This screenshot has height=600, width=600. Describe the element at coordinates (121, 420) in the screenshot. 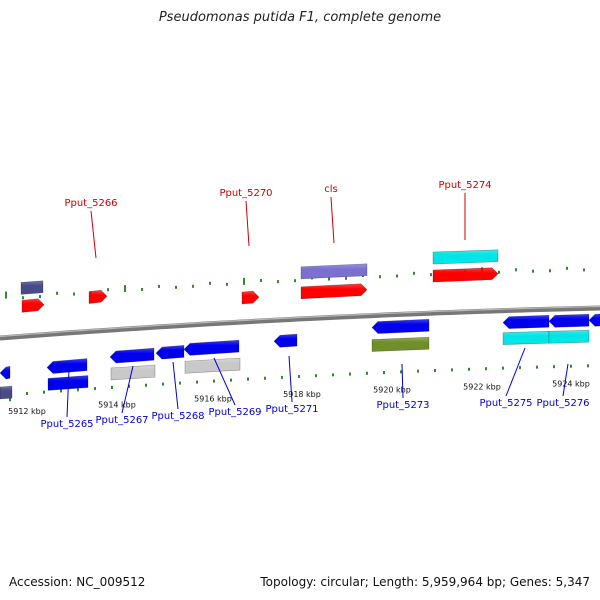

I see `gene-label-bottom: Pput_5267` at that location.